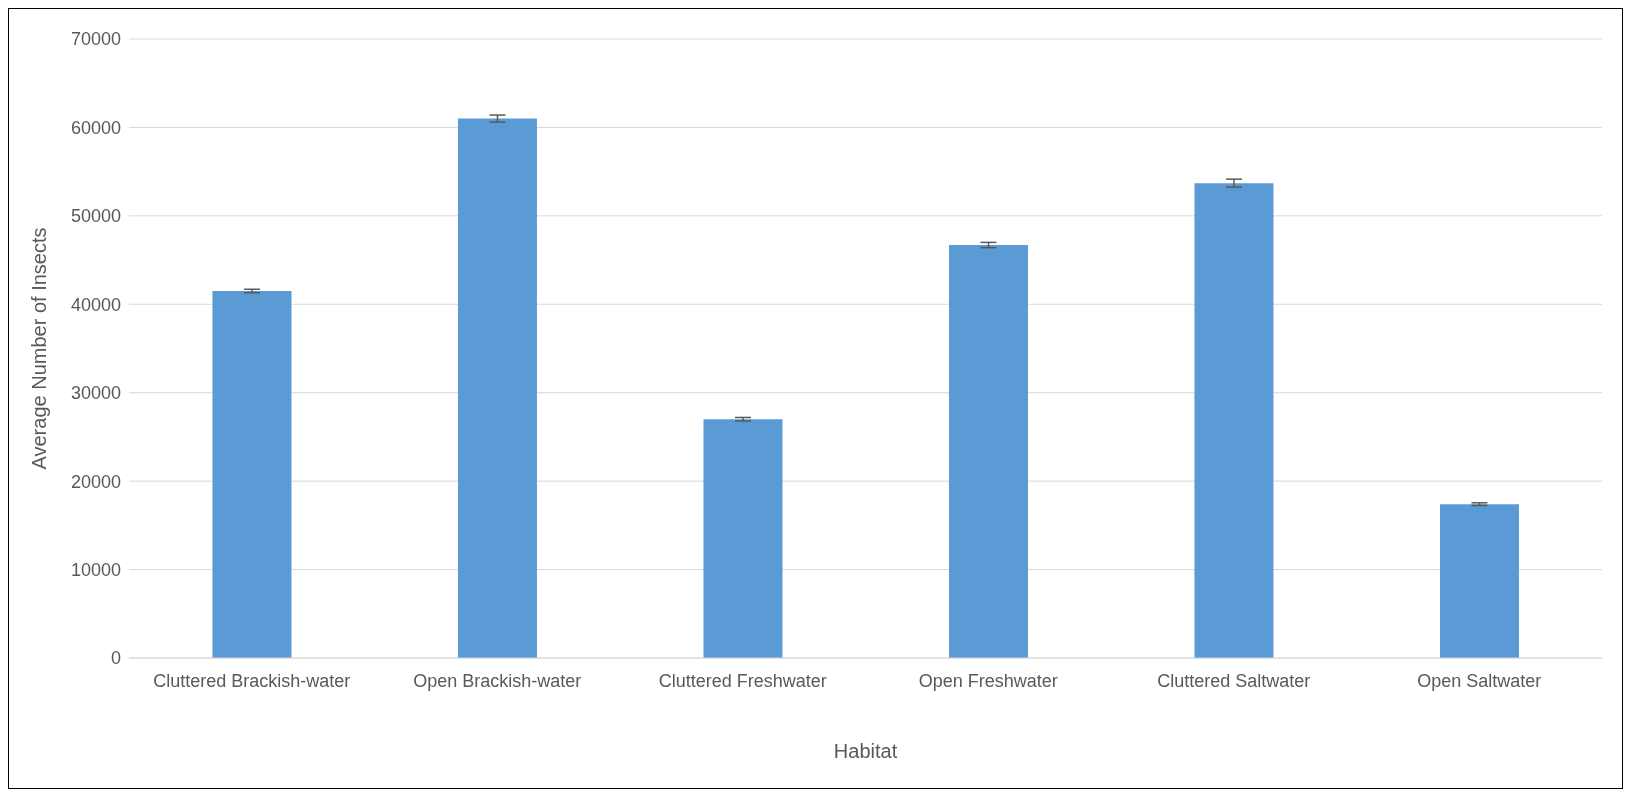  Describe the element at coordinates (95, 216) in the screenshot. I see `y-tick-label: 50000` at that location.